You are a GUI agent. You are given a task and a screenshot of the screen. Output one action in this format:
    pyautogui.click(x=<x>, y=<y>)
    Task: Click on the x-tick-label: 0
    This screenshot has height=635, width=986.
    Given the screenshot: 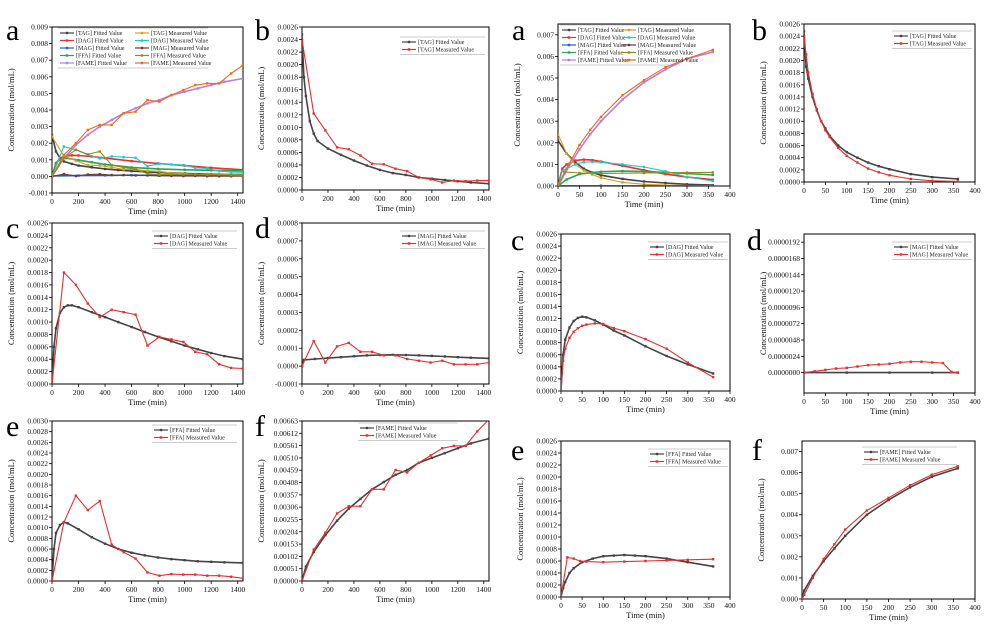 What is the action you would take?
    pyautogui.click(x=561, y=399)
    